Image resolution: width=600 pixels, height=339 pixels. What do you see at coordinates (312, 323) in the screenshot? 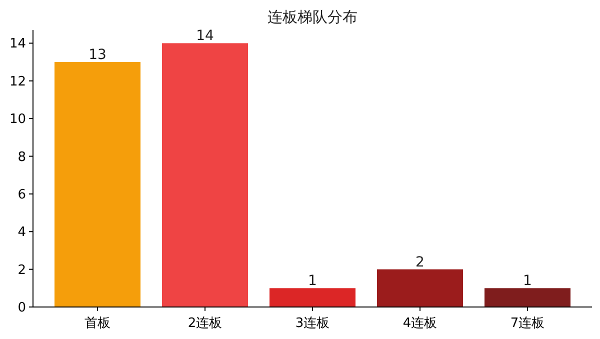
I see `x-tick-label: 3连板` at bounding box center [312, 323].